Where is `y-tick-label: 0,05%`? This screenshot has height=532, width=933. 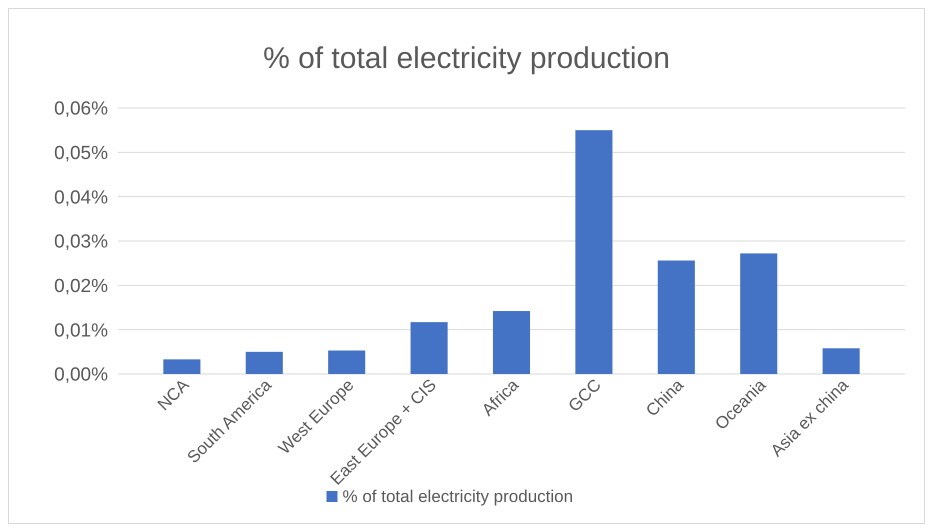 y-tick-label: 0,05% is located at coordinates (81, 153).